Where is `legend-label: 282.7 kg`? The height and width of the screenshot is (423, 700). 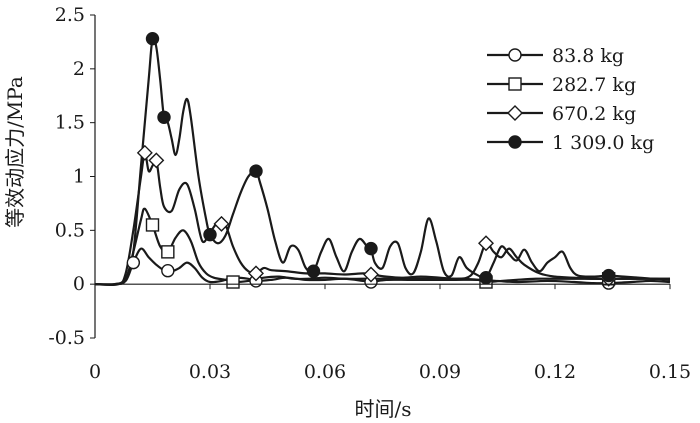
legend-label: 282.7 kg is located at coordinates (594, 85).